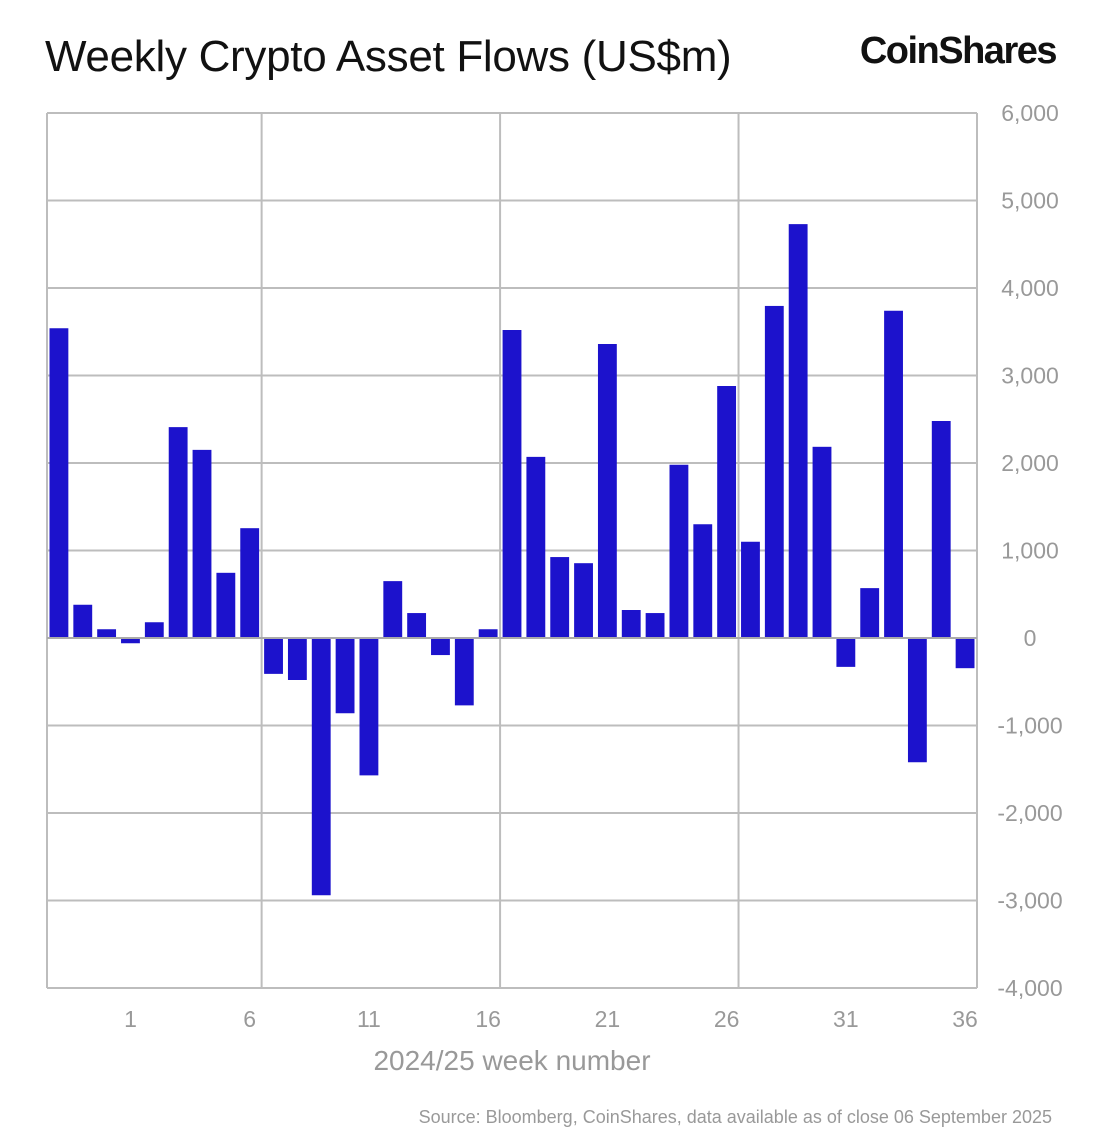 Image resolution: width=1100 pixels, height=1144 pixels. I want to click on y-tick-label: 3,000, so click(1030, 376).